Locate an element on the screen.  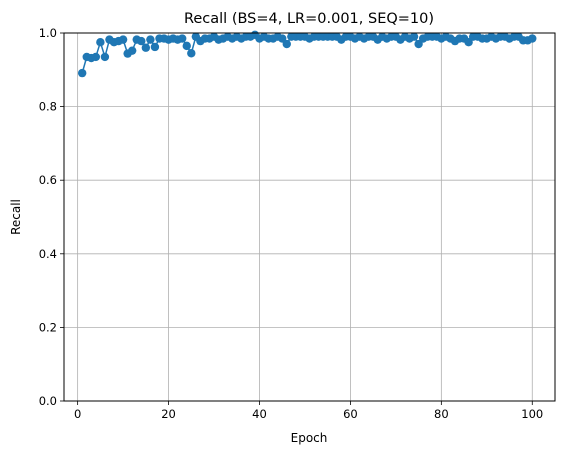
x-tick-label: 60 is located at coordinates (350, 414).